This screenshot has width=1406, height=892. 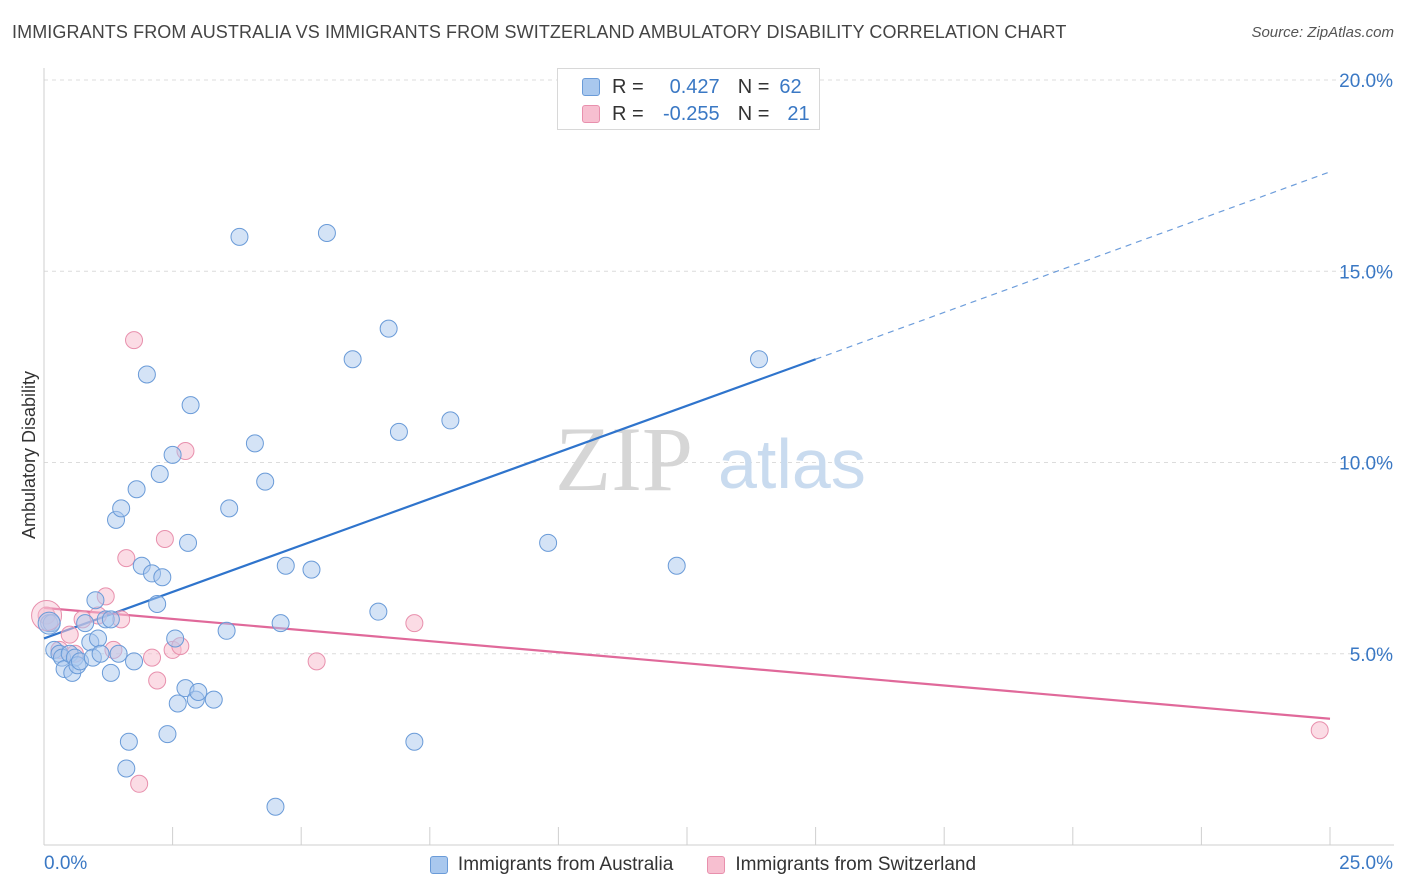 I want to click on y-axis-label: Ambulatory Disability, so click(x=29, y=455).